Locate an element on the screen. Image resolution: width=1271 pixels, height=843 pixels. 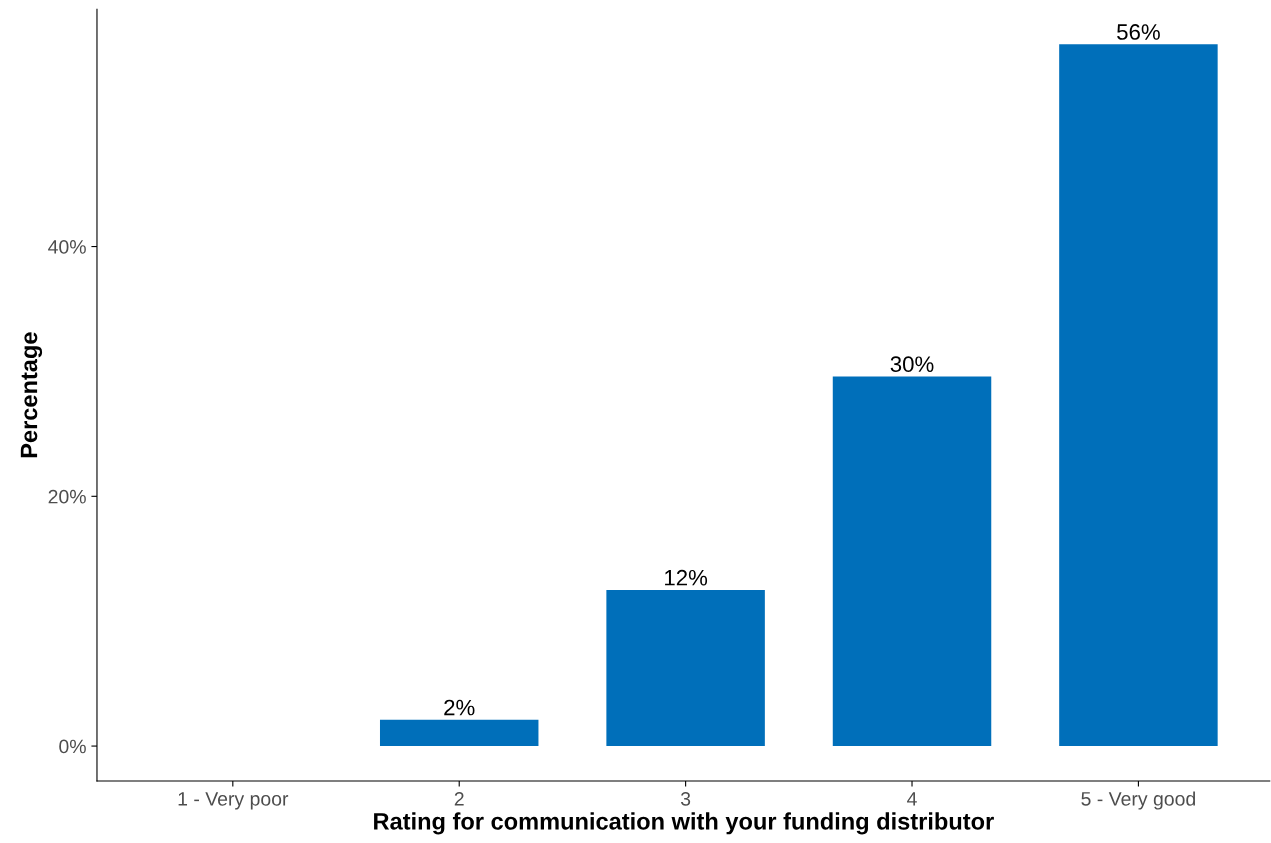
data-label: 12% is located at coordinates (686, 577).